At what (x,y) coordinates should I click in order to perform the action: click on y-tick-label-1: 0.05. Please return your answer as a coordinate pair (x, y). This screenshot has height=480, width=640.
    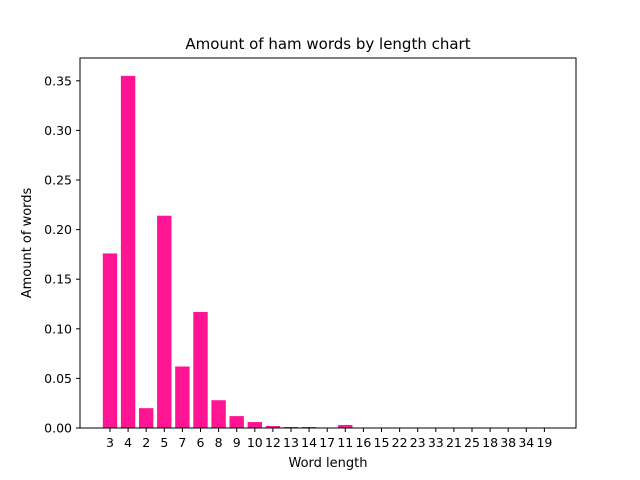
    Looking at the image, I should click on (58, 378).